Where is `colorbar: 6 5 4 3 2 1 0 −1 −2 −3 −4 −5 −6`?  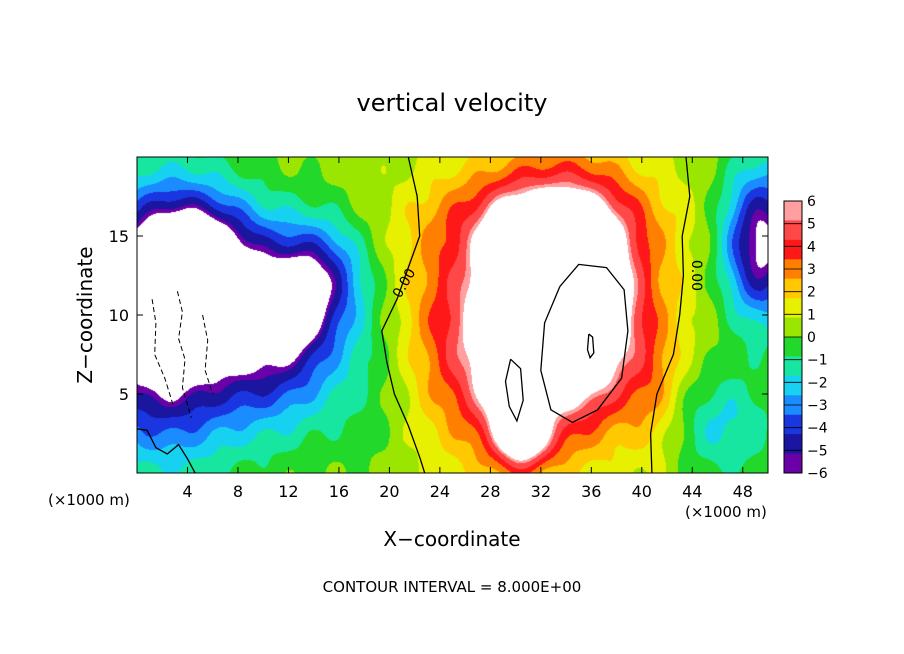
colorbar: 6 5 4 3 2 1 0 −1 −2 −3 −4 −5 −6 is located at coordinates (805, 338).